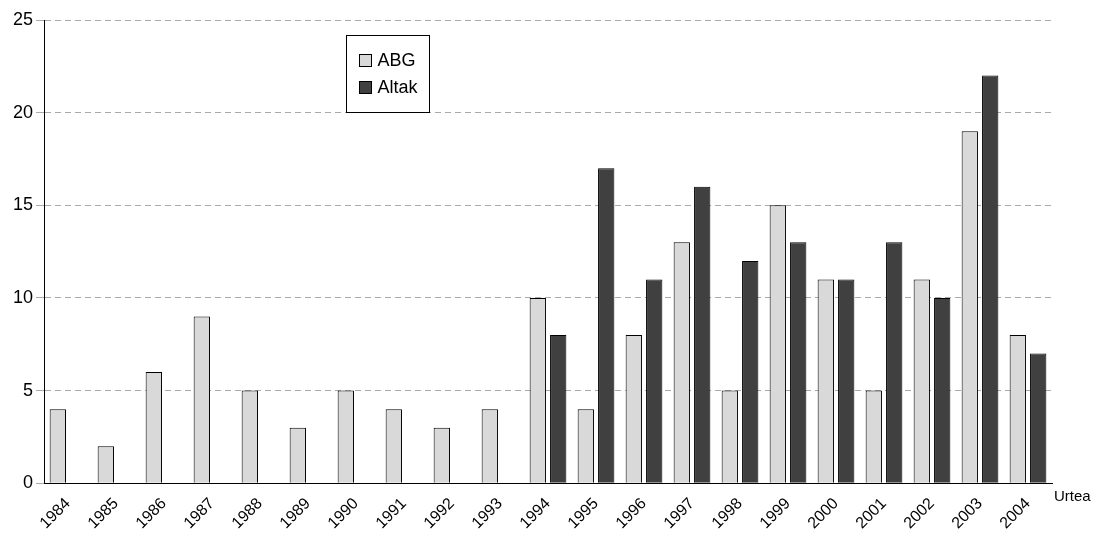 The width and height of the screenshot is (1102, 541). Describe the element at coordinates (1073, 495) in the screenshot. I see `x-axis-title: Urtea` at that location.